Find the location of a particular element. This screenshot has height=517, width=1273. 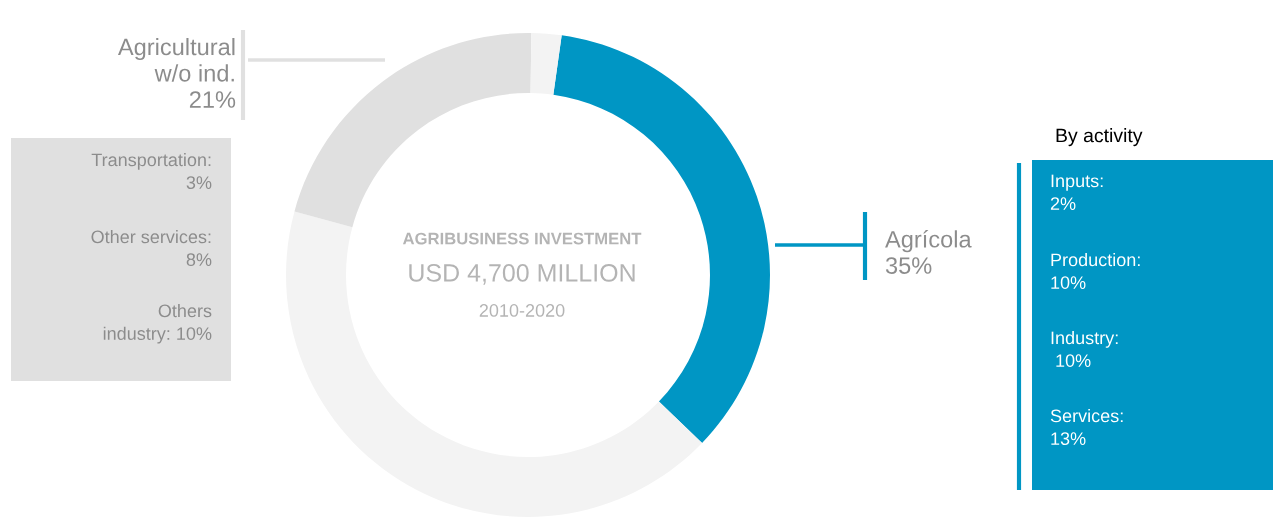

text: Other services: 8% is located at coordinates (151, 248).